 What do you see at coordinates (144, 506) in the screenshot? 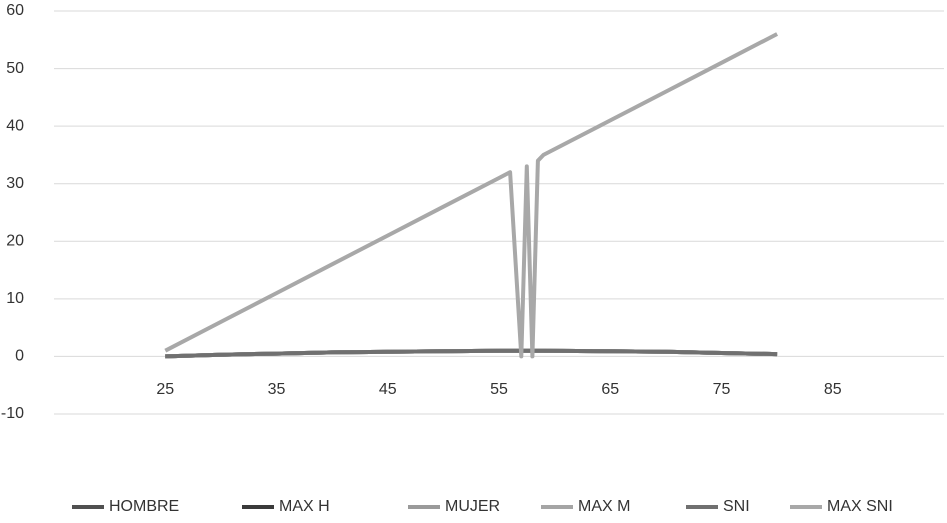
I see `legend-label: HOMBRE` at bounding box center [144, 506].